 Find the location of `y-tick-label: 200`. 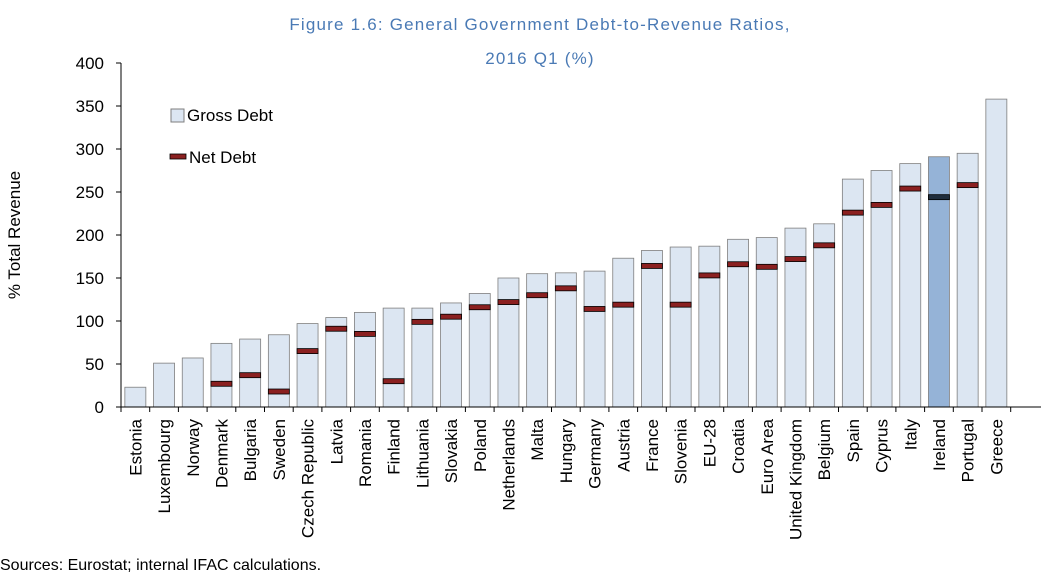

y-tick-label: 200 is located at coordinates (90, 235).